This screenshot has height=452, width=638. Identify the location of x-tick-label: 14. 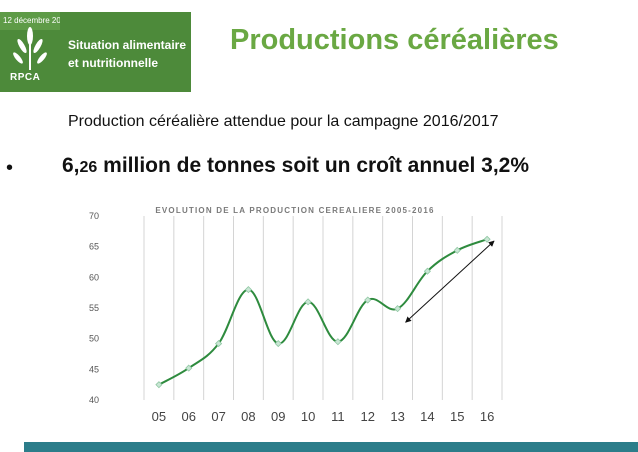
(427, 416).